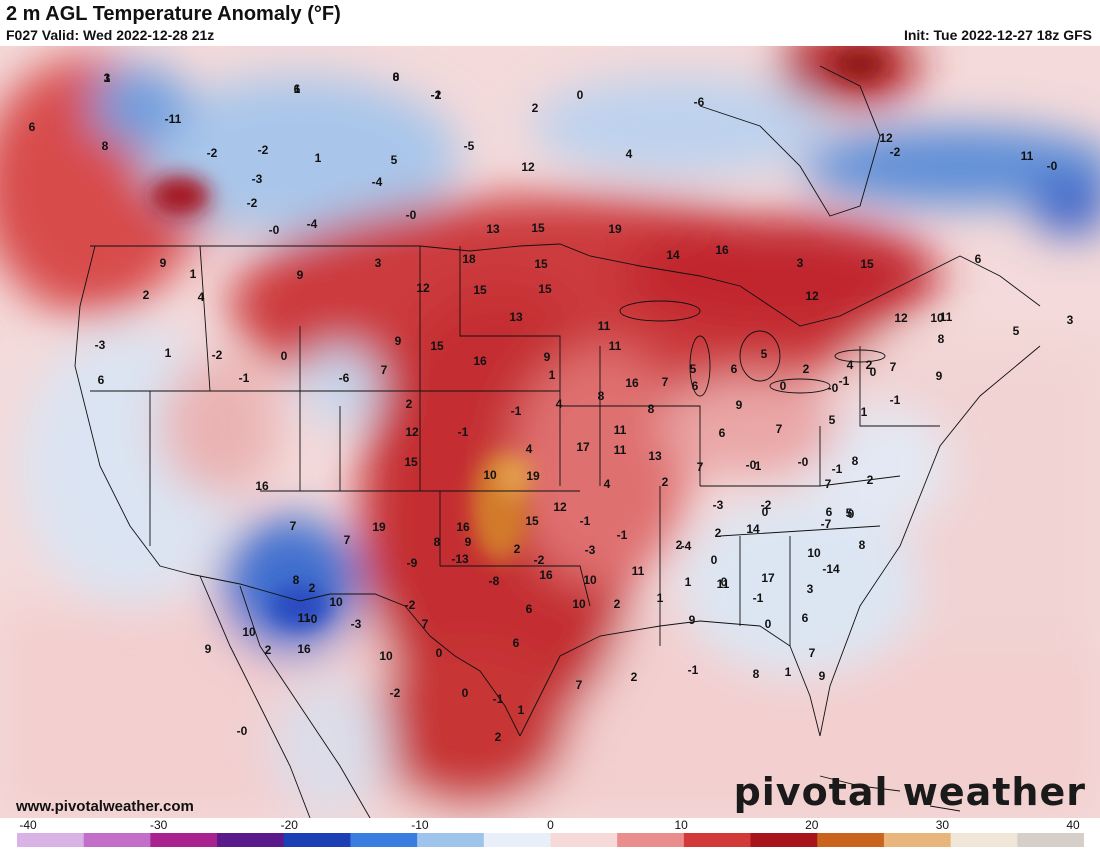 The image size is (1100, 850). What do you see at coordinates (516, 317) in the screenshot?
I see `anomaly-value-label: 13` at bounding box center [516, 317].